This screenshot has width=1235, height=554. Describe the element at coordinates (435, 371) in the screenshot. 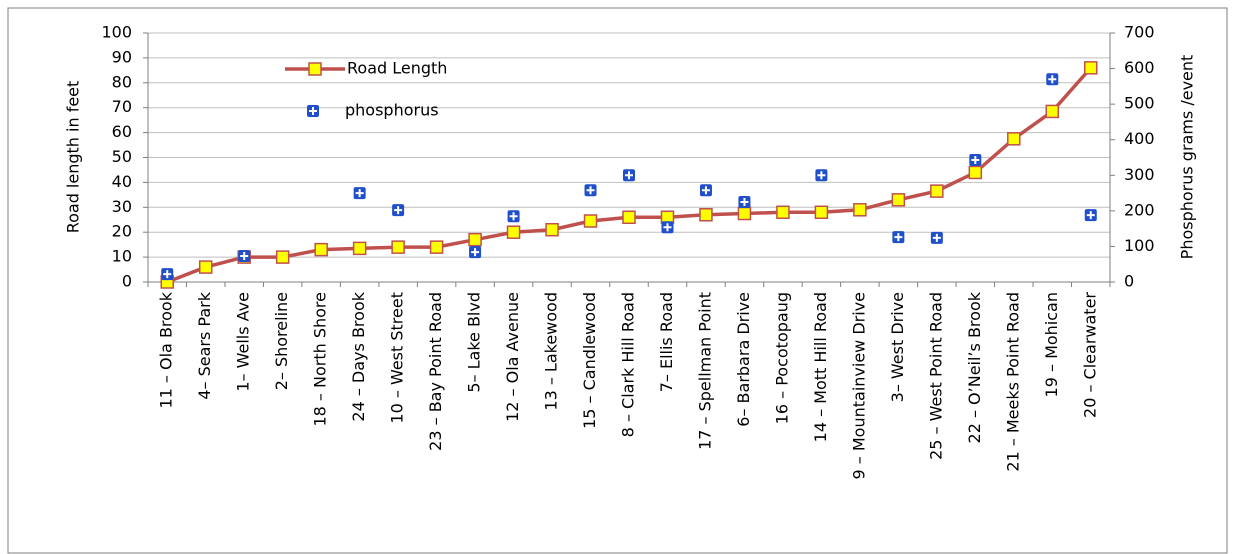

I see `x-tick-label: 23 – Bay Point Road` at that location.